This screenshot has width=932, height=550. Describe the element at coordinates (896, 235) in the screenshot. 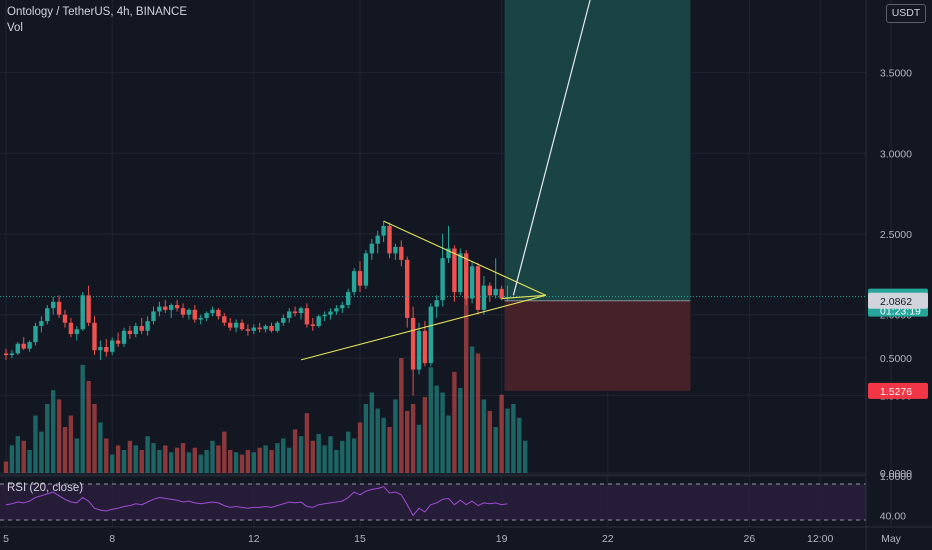

I see `price-tick-label: 2.5000` at that location.